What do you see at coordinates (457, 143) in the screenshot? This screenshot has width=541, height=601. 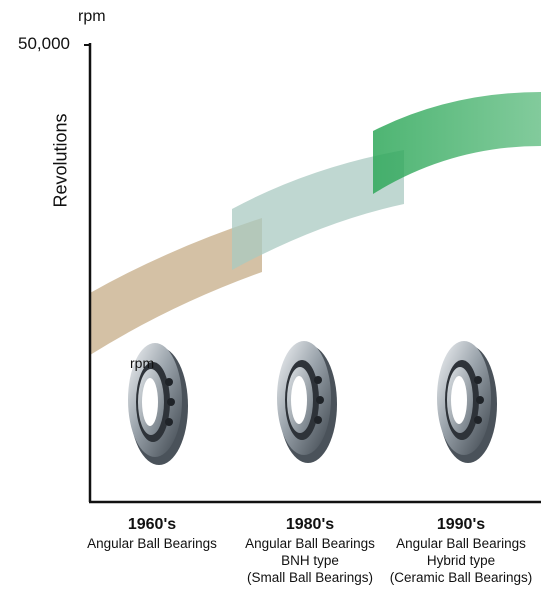 I see `band-1990s` at bounding box center [457, 143].